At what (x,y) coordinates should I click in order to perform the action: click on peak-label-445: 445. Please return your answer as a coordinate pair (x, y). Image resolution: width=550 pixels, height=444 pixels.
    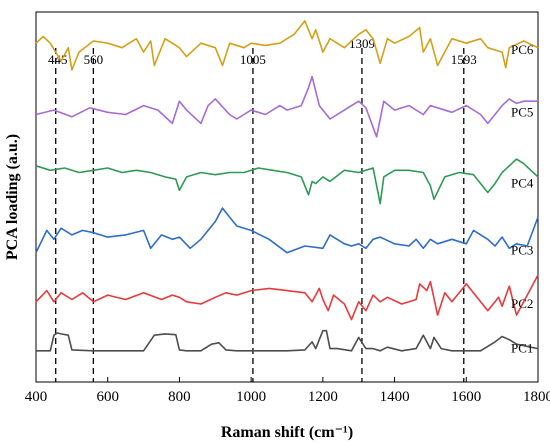
    Looking at the image, I should click on (58, 59).